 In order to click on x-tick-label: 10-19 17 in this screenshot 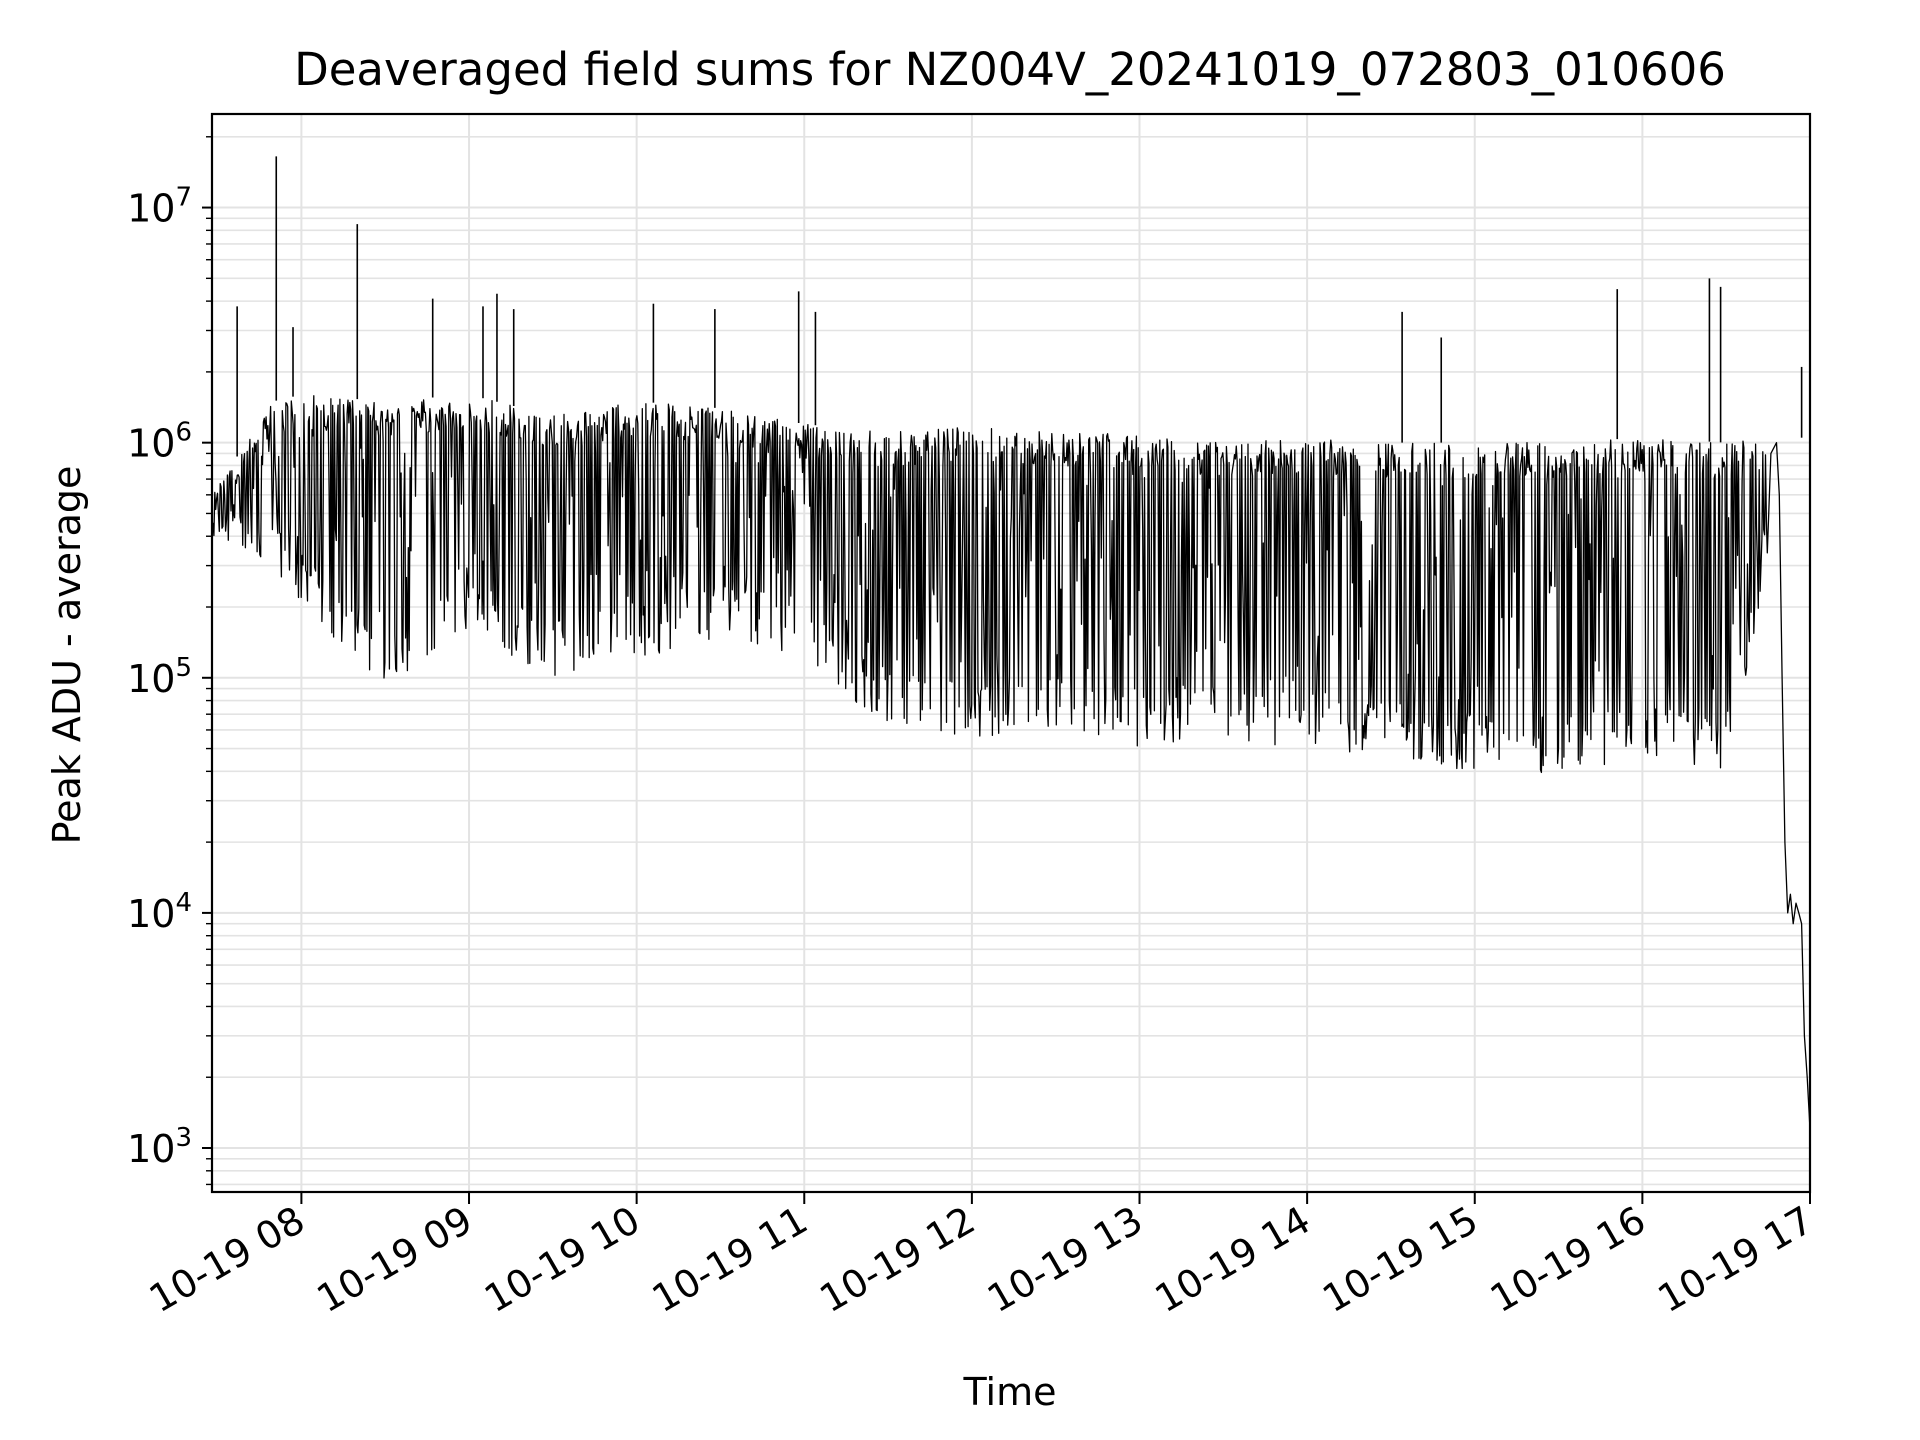, I will do `click(1736, 1260)`.